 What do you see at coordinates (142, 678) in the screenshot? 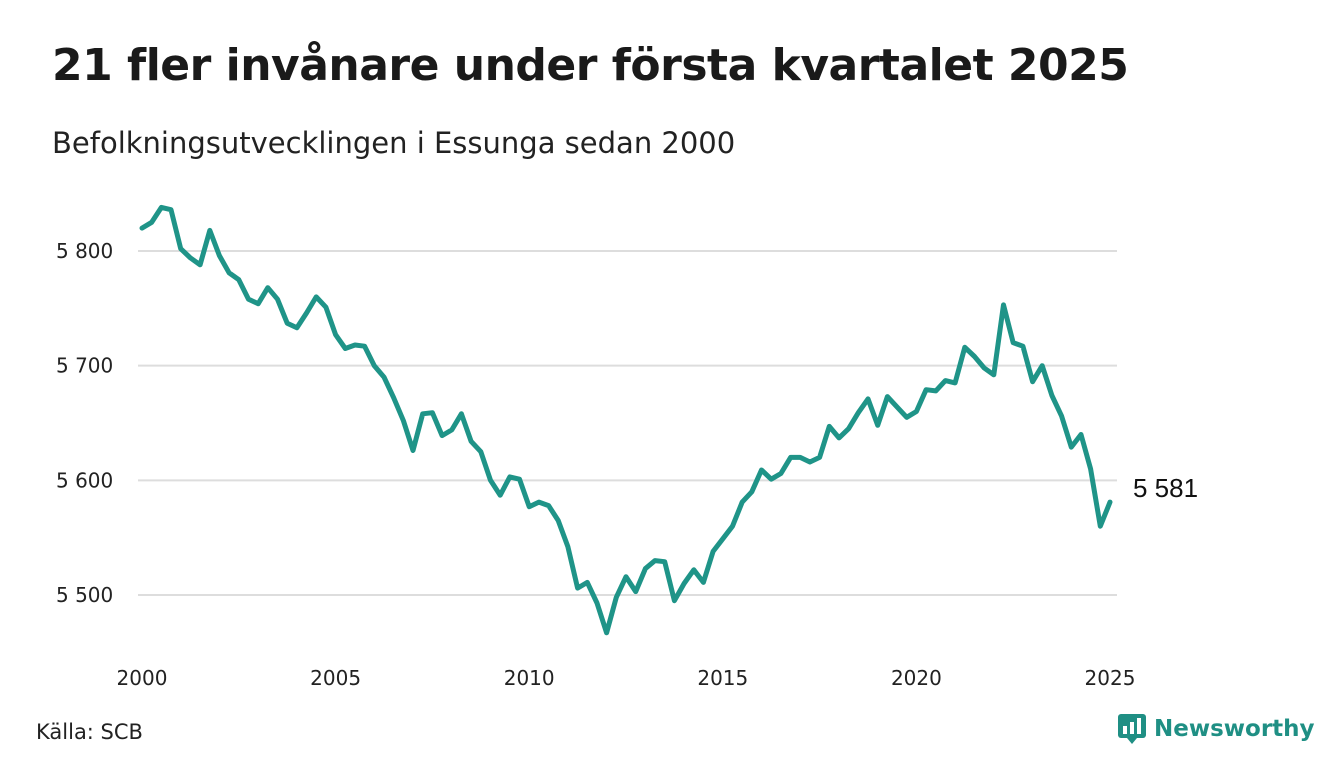
I see `x-tick-label: 2000` at bounding box center [142, 678].